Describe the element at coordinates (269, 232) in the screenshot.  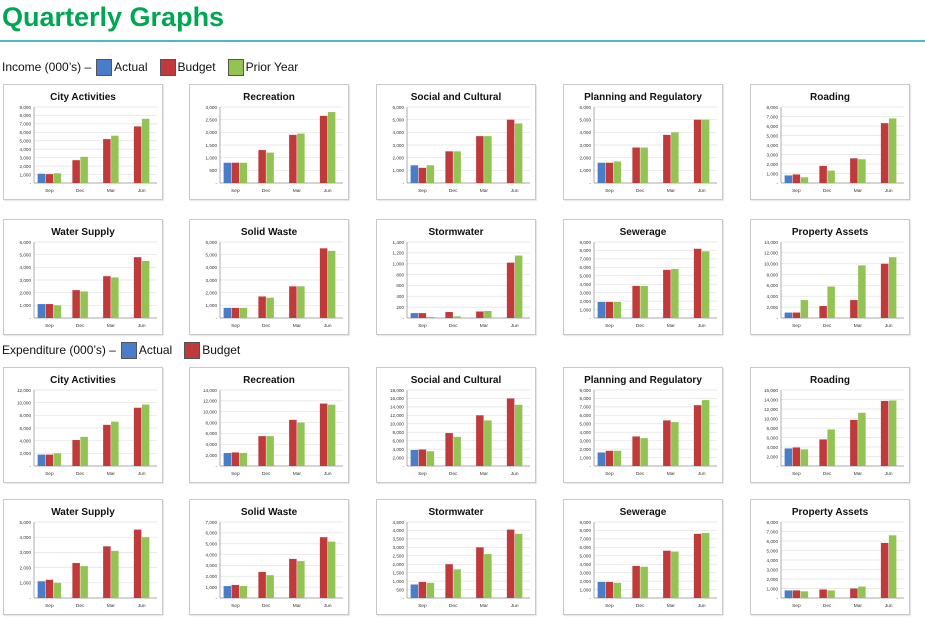
I see `chart-title: Solid Waste` at that location.